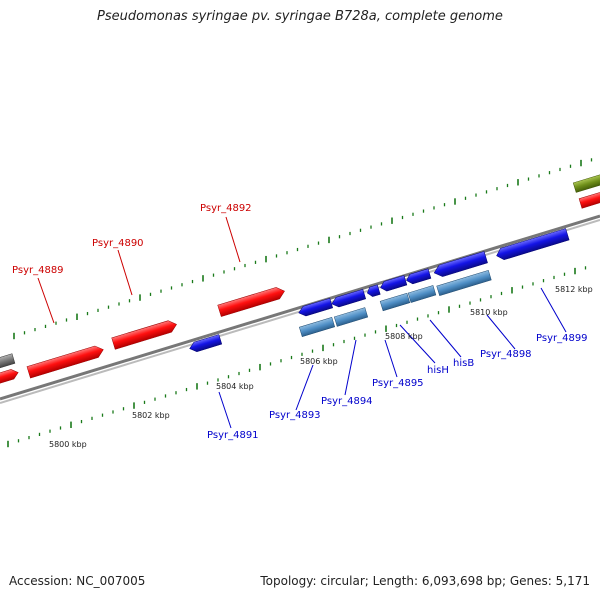  What do you see at coordinates (235, 386) in the screenshot?
I see `scale-label: 5804 kbp` at bounding box center [235, 386].